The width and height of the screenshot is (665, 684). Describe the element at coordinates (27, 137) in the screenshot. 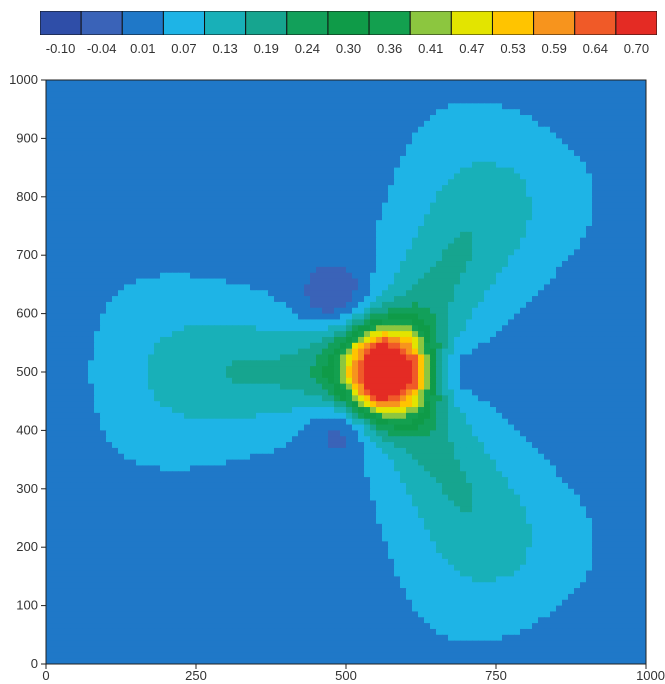

I see `y-tick-label: 900` at that location.